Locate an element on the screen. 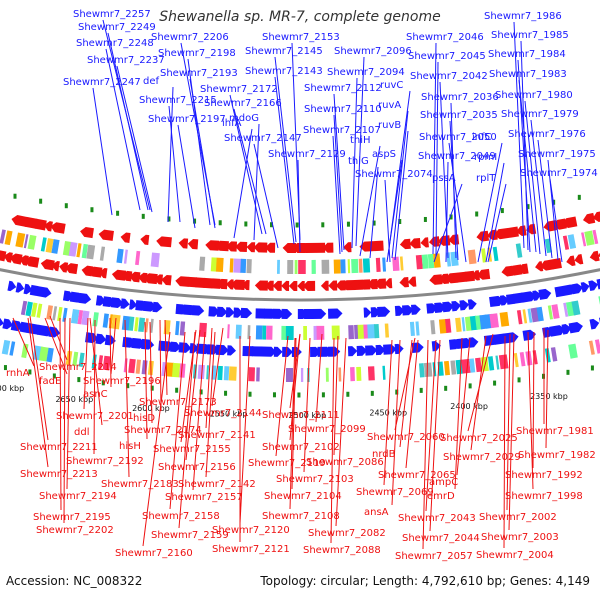 The height and width of the screenshot is (605, 600). bottom-gene-label: Shewmr7_2119 is located at coordinates (287, 463).